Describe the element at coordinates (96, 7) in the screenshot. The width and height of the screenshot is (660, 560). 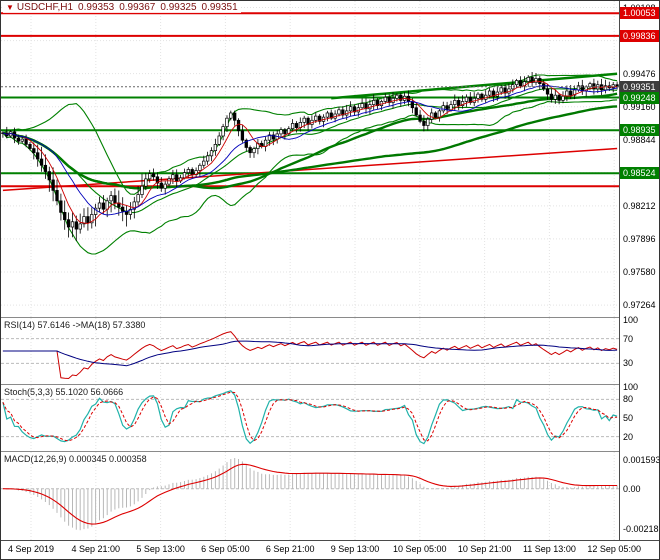
I see `open-value: 0.99353` at that location.